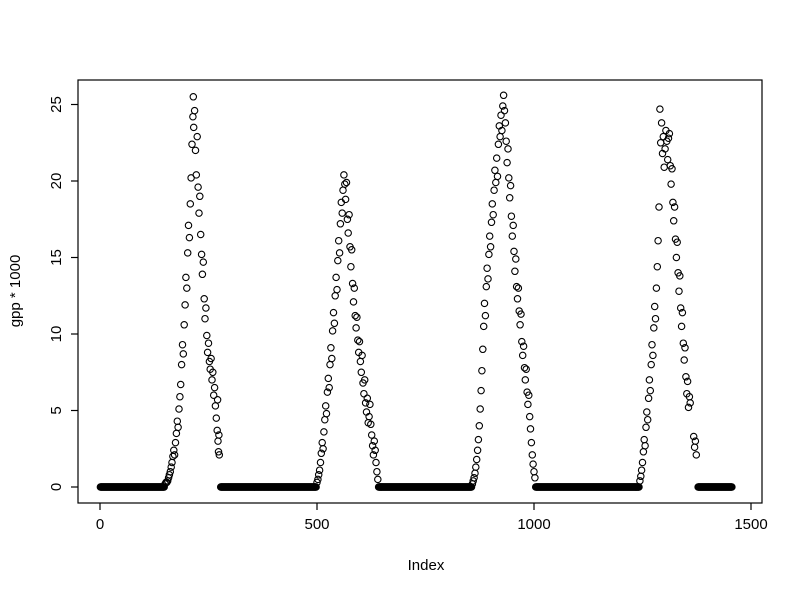 The image size is (800, 600). What do you see at coordinates (316, 524) in the screenshot?
I see `x-tick-label: 500` at bounding box center [316, 524].